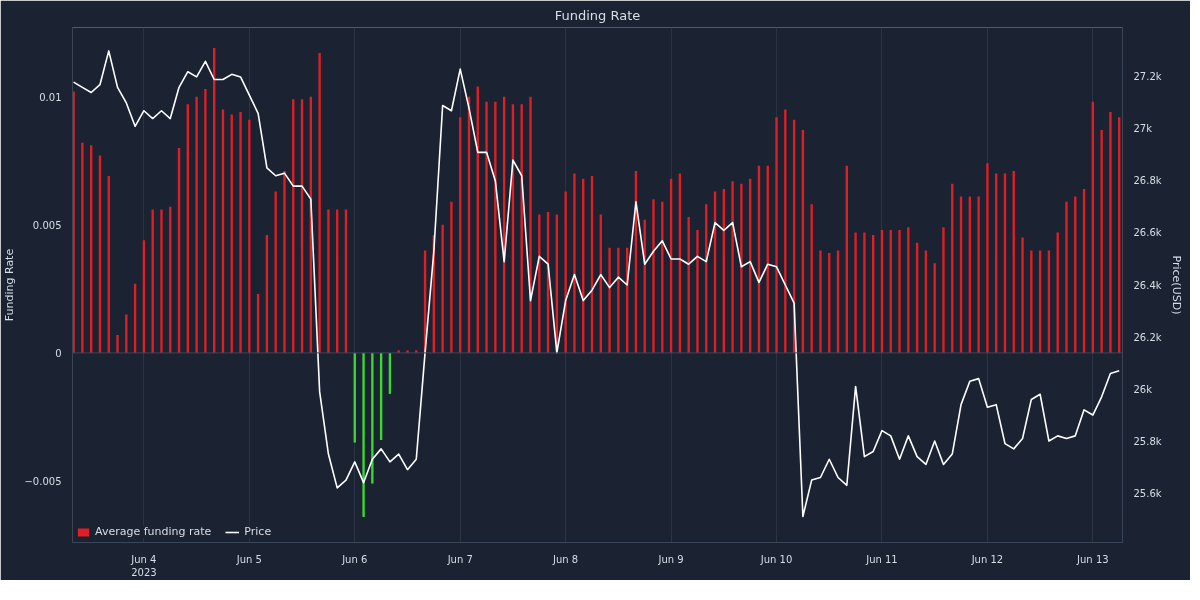 This screenshot has width=1200, height=600. Describe the element at coordinates (258, 531) in the screenshot. I see `legend-label: Price` at that location.